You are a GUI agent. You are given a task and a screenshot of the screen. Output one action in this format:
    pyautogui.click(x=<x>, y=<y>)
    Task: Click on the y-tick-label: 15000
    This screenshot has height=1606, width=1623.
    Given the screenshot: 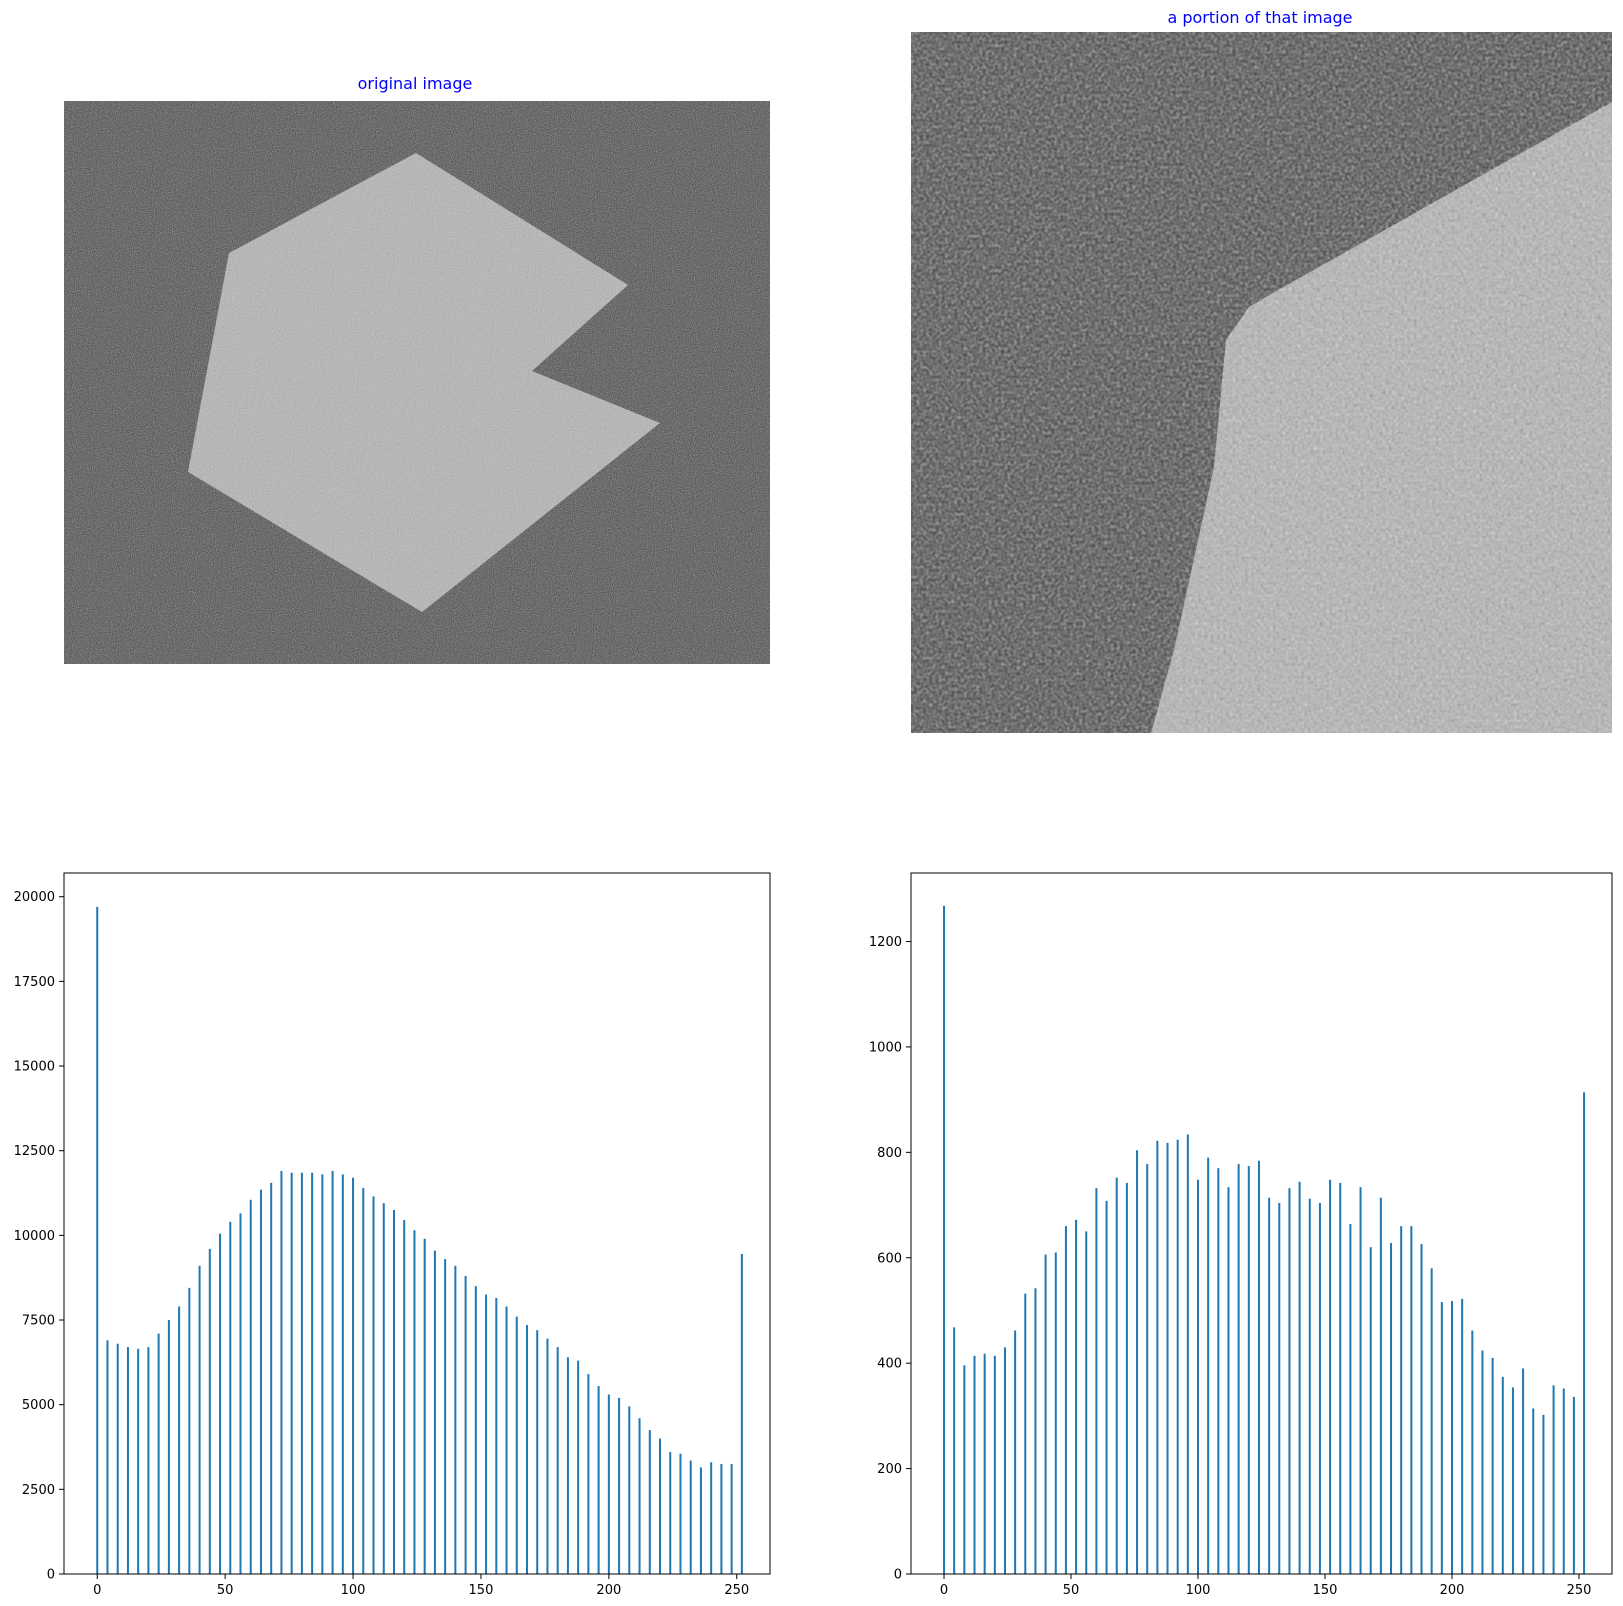 What is the action you would take?
    pyautogui.click(x=34, y=1067)
    